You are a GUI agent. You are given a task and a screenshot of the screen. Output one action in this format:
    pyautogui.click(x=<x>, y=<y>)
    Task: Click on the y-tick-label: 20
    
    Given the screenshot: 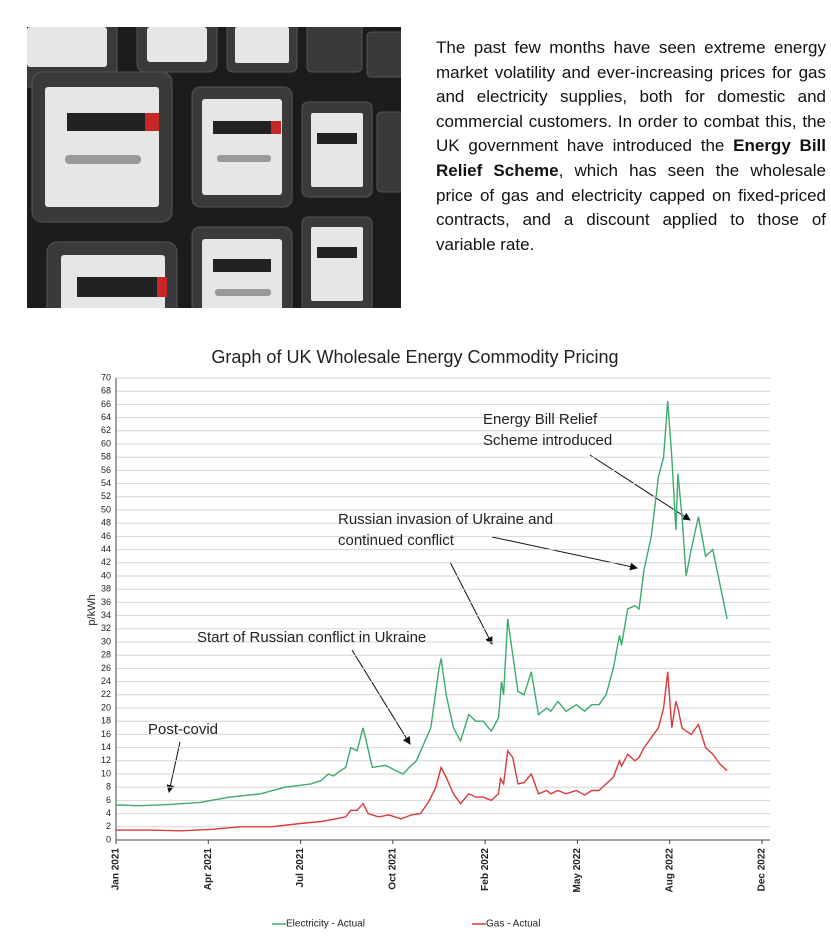 What is the action you would take?
    pyautogui.click(x=106, y=707)
    